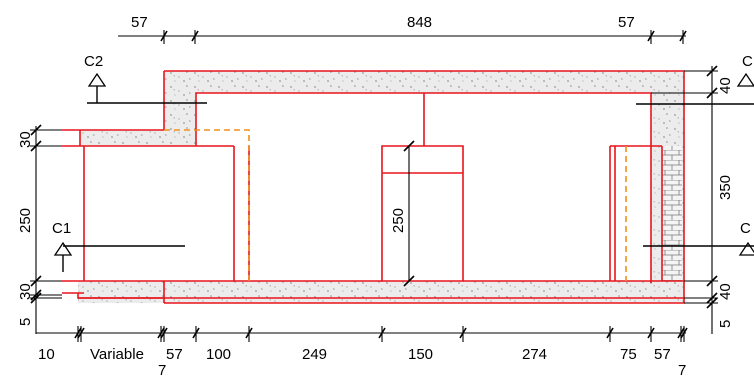 This screenshot has height=376, width=754. I want to click on dim-bottom-57-left: 57, so click(174, 354).